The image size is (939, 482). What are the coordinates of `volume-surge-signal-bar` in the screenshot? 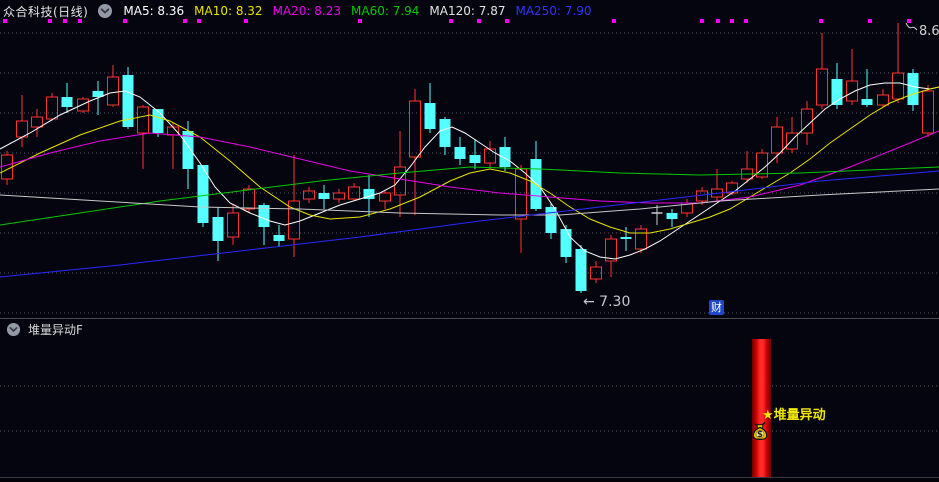 It's located at (761, 408).